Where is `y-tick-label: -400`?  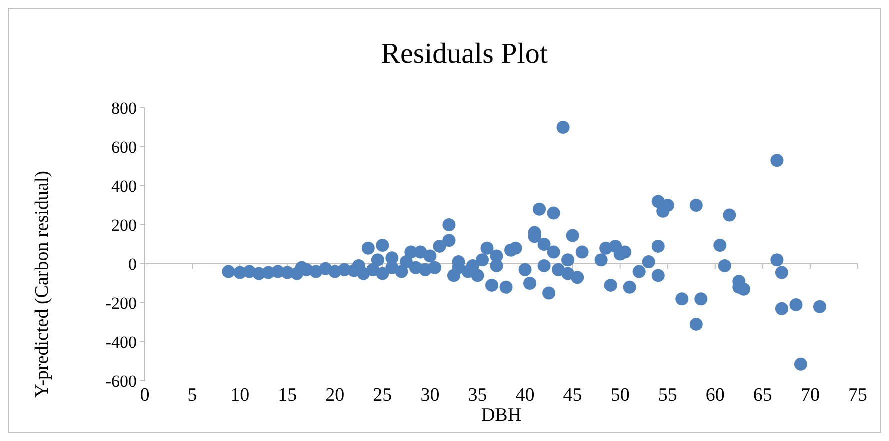
y-tick-label: -400 is located at coordinates (121, 342).